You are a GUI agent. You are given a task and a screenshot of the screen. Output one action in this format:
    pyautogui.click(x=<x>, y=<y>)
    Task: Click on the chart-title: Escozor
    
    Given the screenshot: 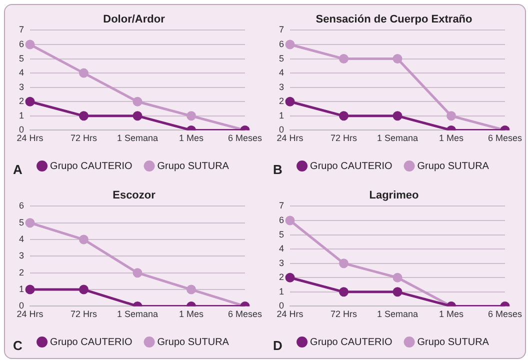 What is the action you would take?
    pyautogui.click(x=134, y=196)
    